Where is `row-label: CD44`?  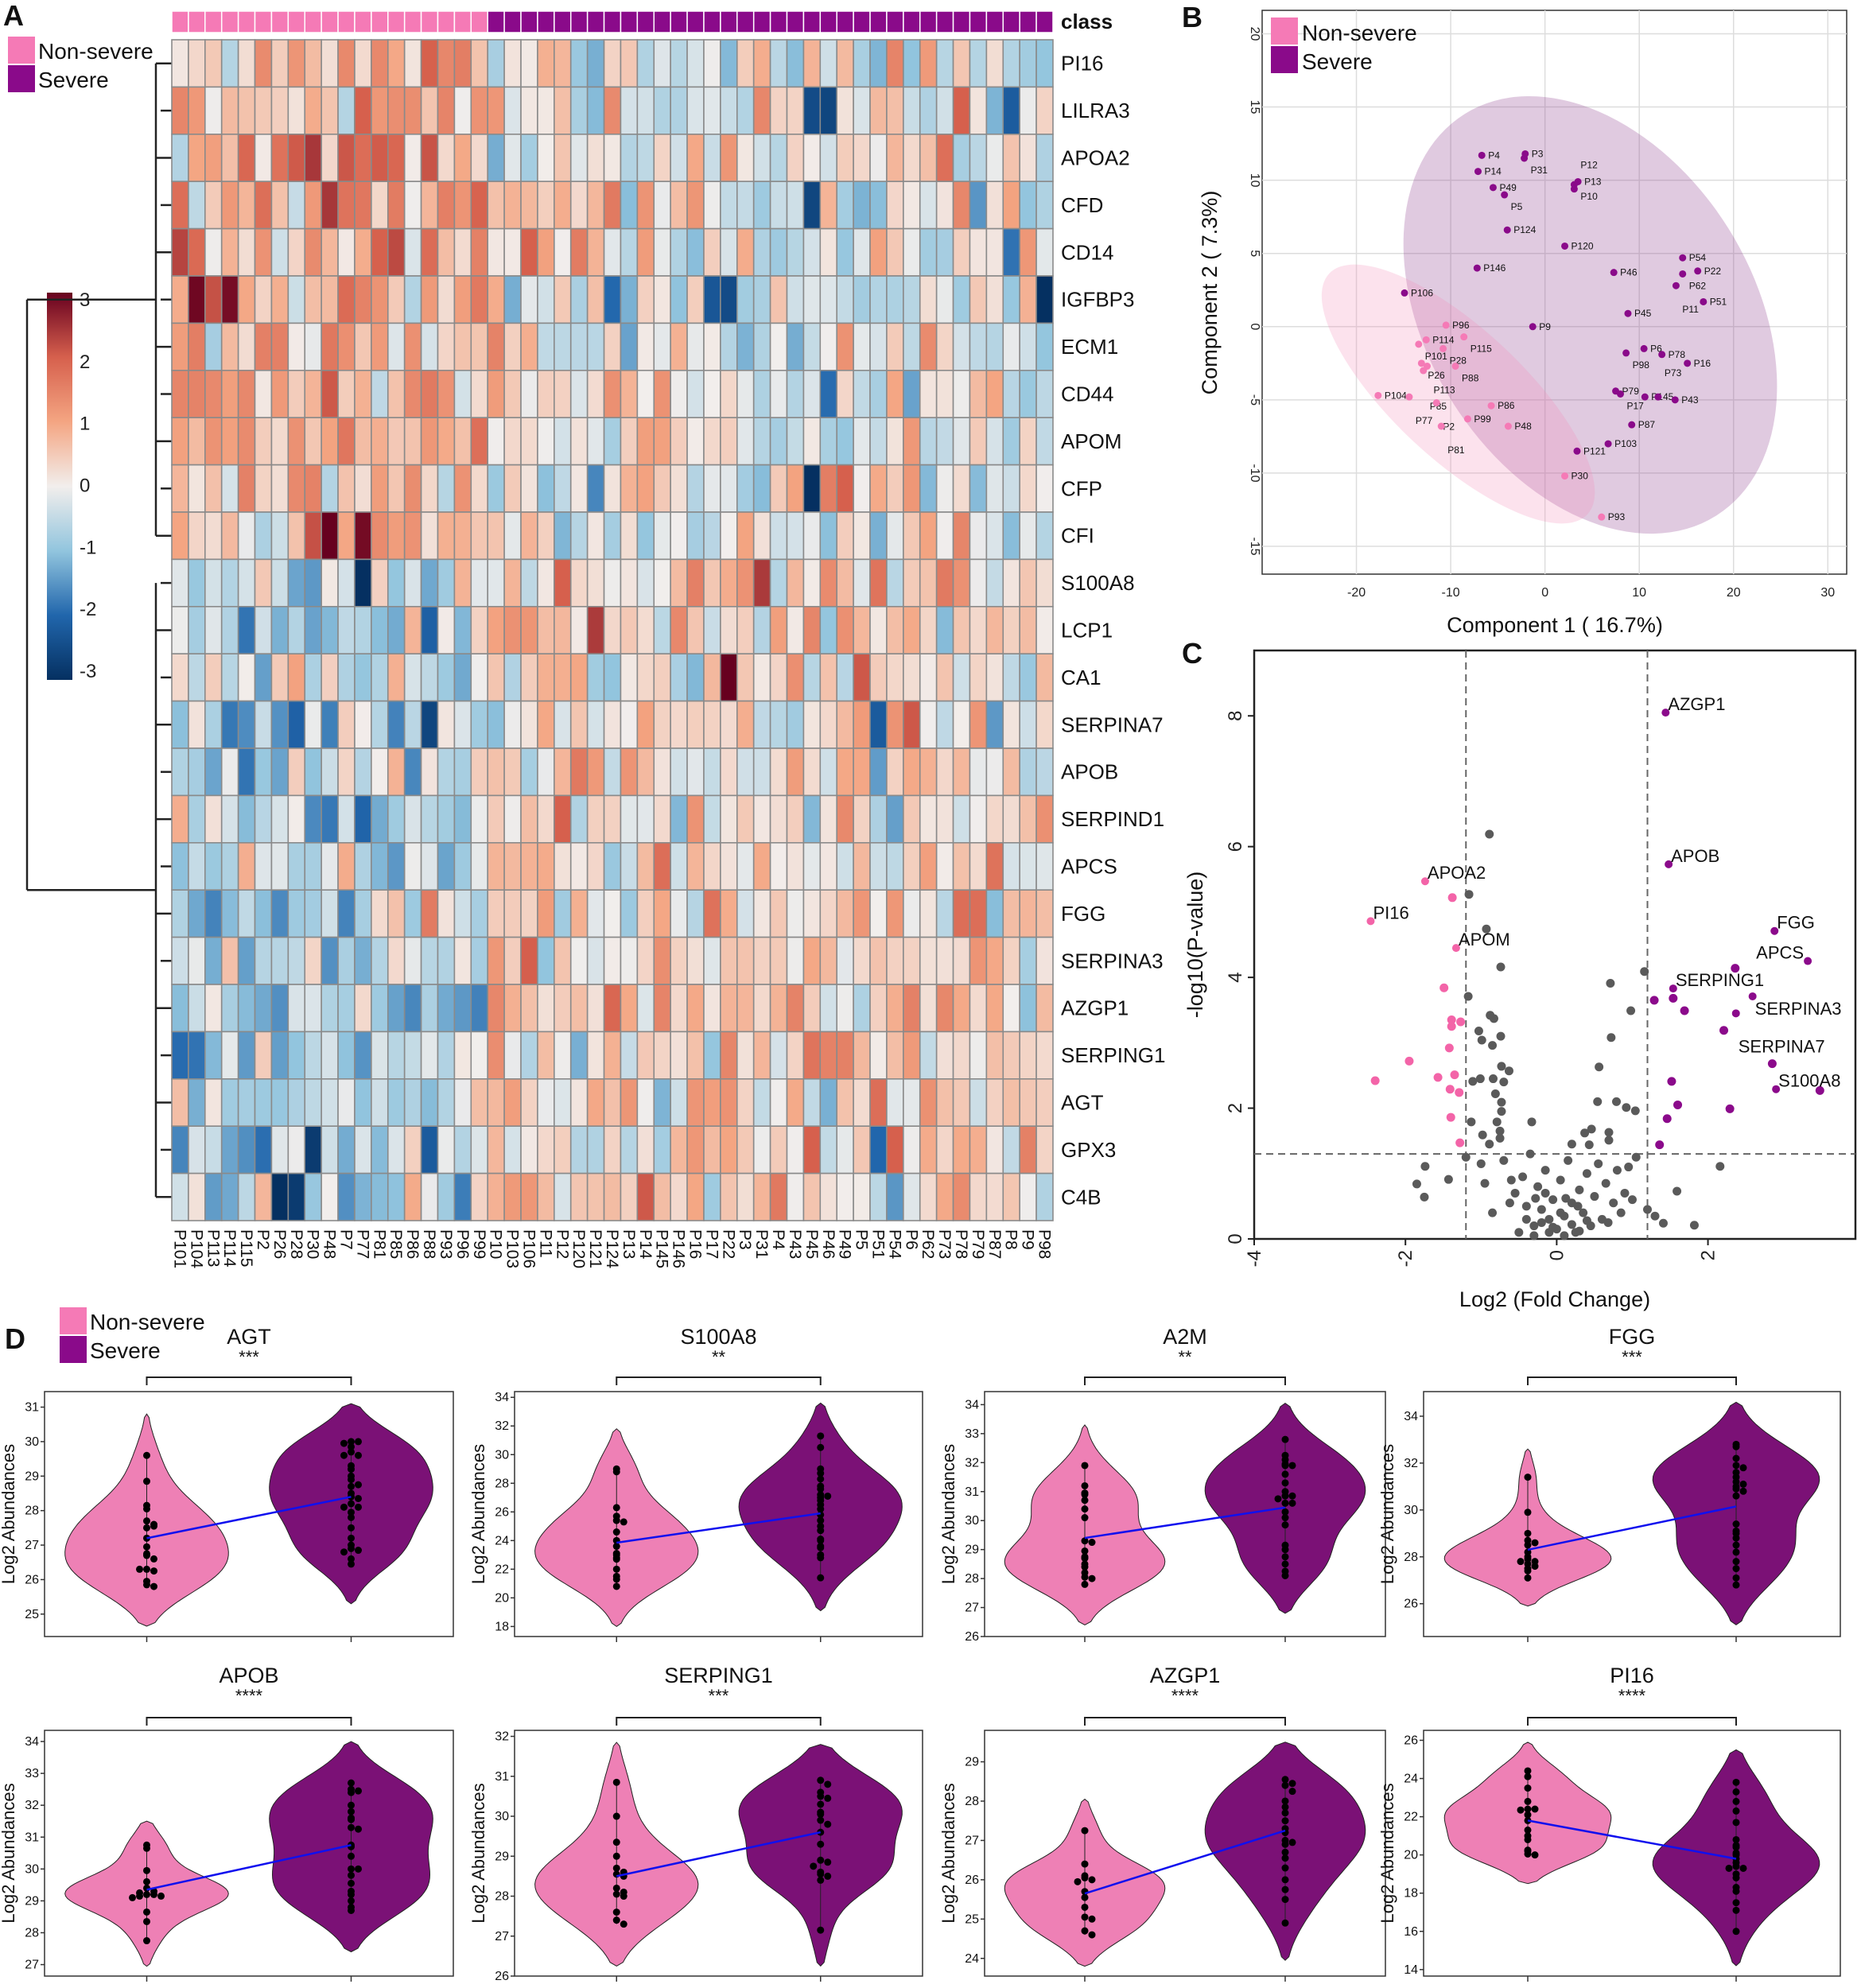
row-label: CD44 is located at coordinates (1087, 394).